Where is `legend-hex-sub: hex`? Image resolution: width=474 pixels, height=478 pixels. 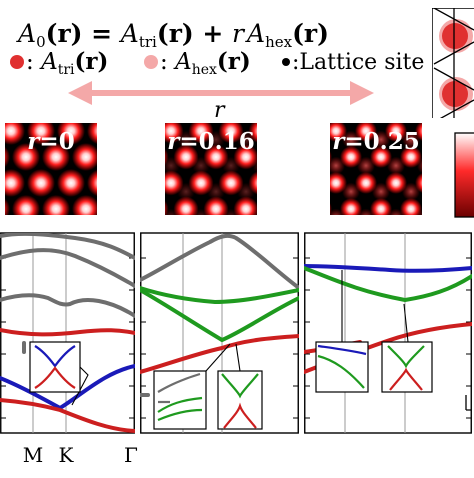 legend-hex-sub: hex is located at coordinates (204, 70).